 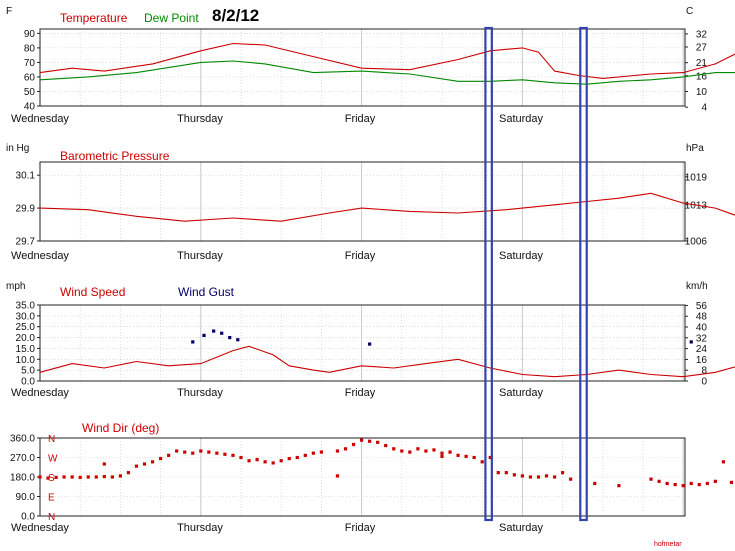 What do you see at coordinates (702, 92) in the screenshot?
I see `right-tick-label: 10` at bounding box center [702, 92].